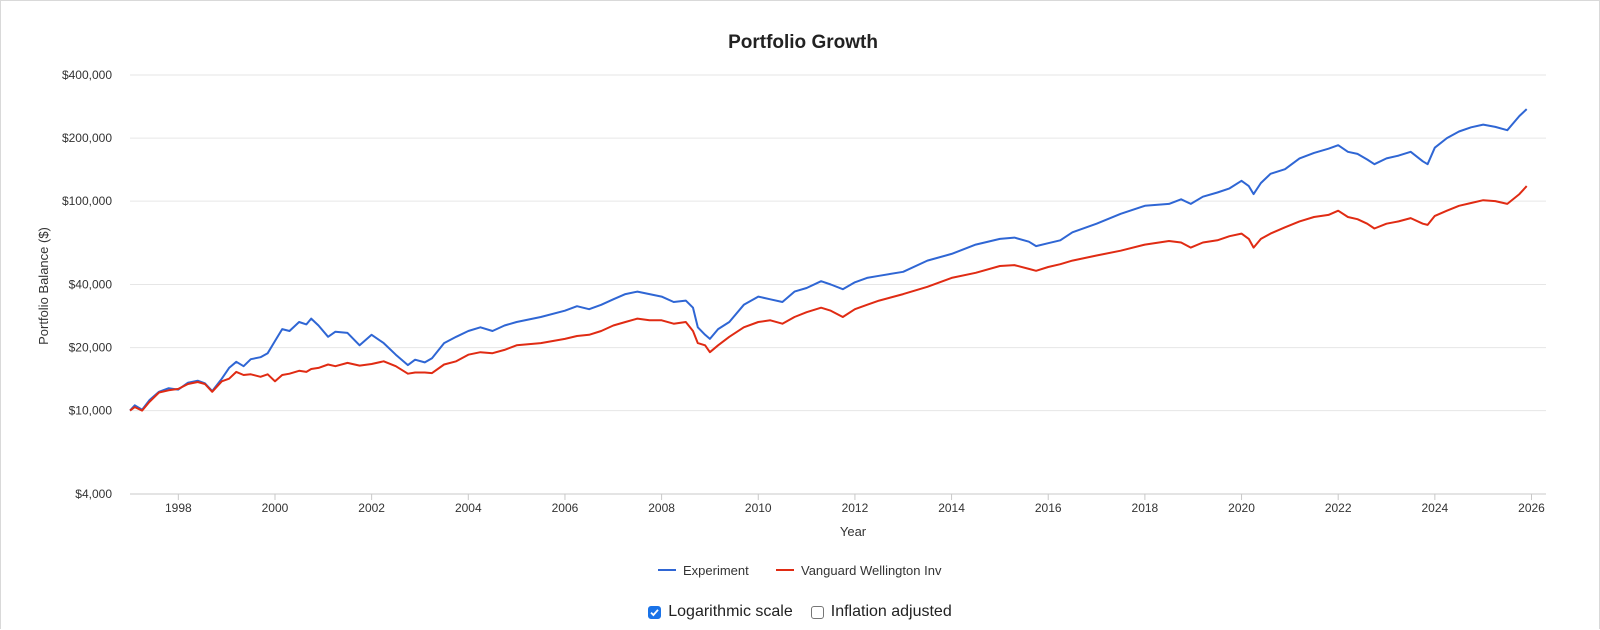  I want to click on y-tick-label: $10,000, so click(91, 411).